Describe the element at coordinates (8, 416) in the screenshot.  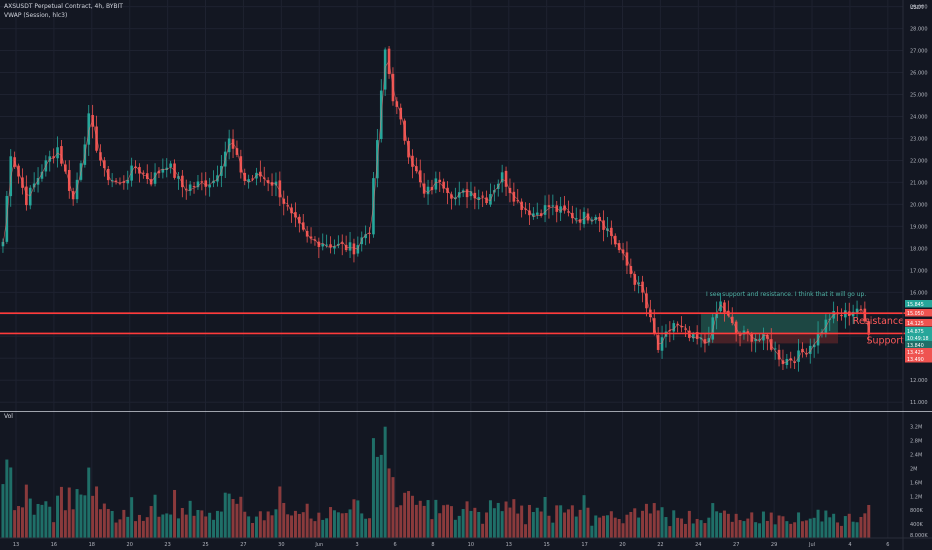
I see `volume-legend: Vol` at that location.